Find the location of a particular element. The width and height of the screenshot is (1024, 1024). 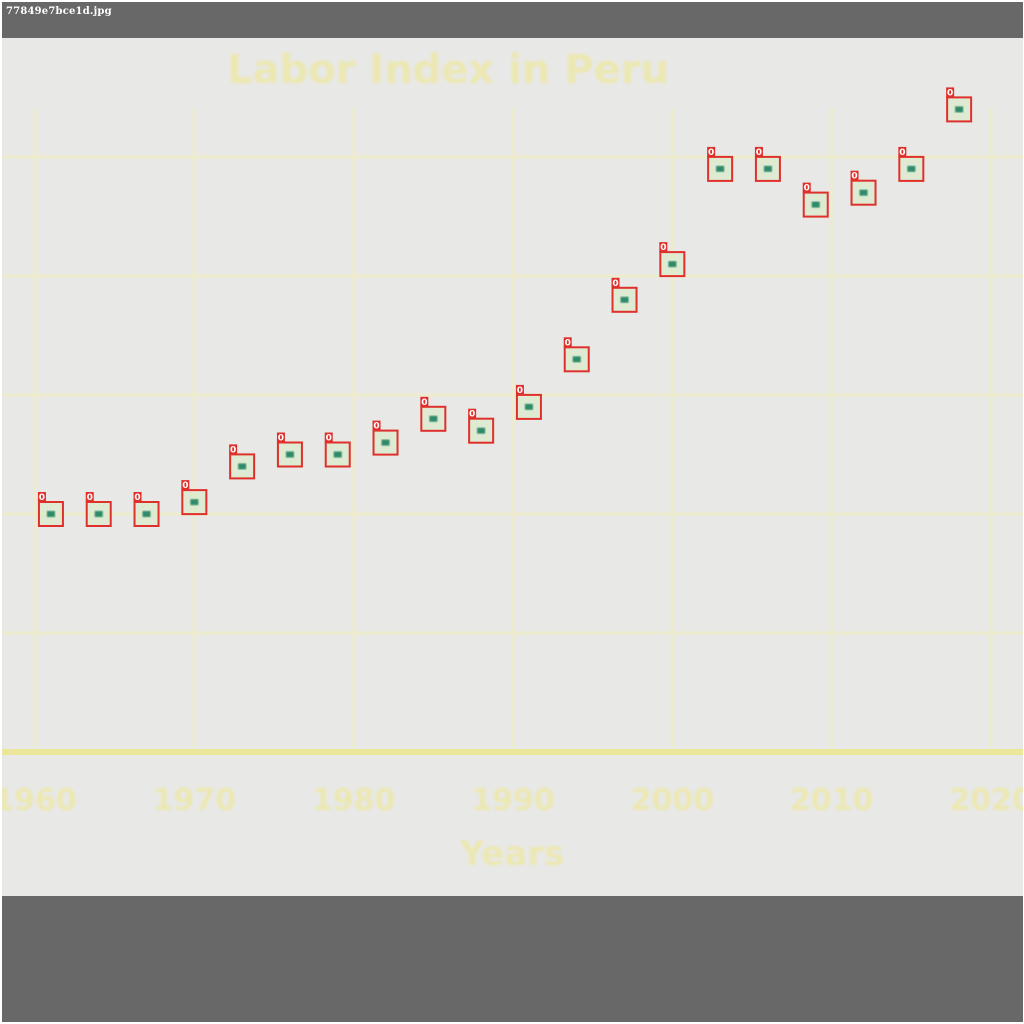

x-tick-label: 1980 is located at coordinates (354, 800).